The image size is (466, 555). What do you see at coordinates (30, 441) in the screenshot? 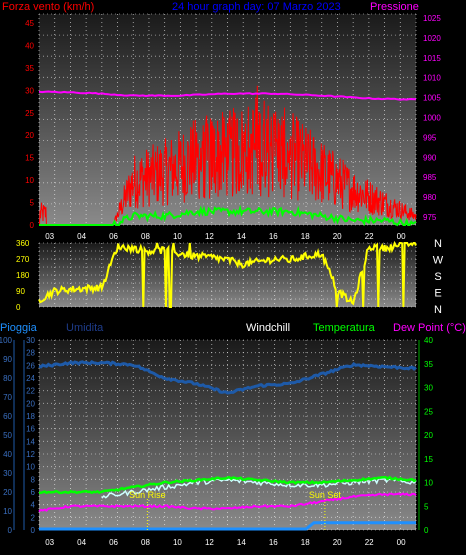
I see `y-tick-label-rain: 14` at bounding box center [30, 441].